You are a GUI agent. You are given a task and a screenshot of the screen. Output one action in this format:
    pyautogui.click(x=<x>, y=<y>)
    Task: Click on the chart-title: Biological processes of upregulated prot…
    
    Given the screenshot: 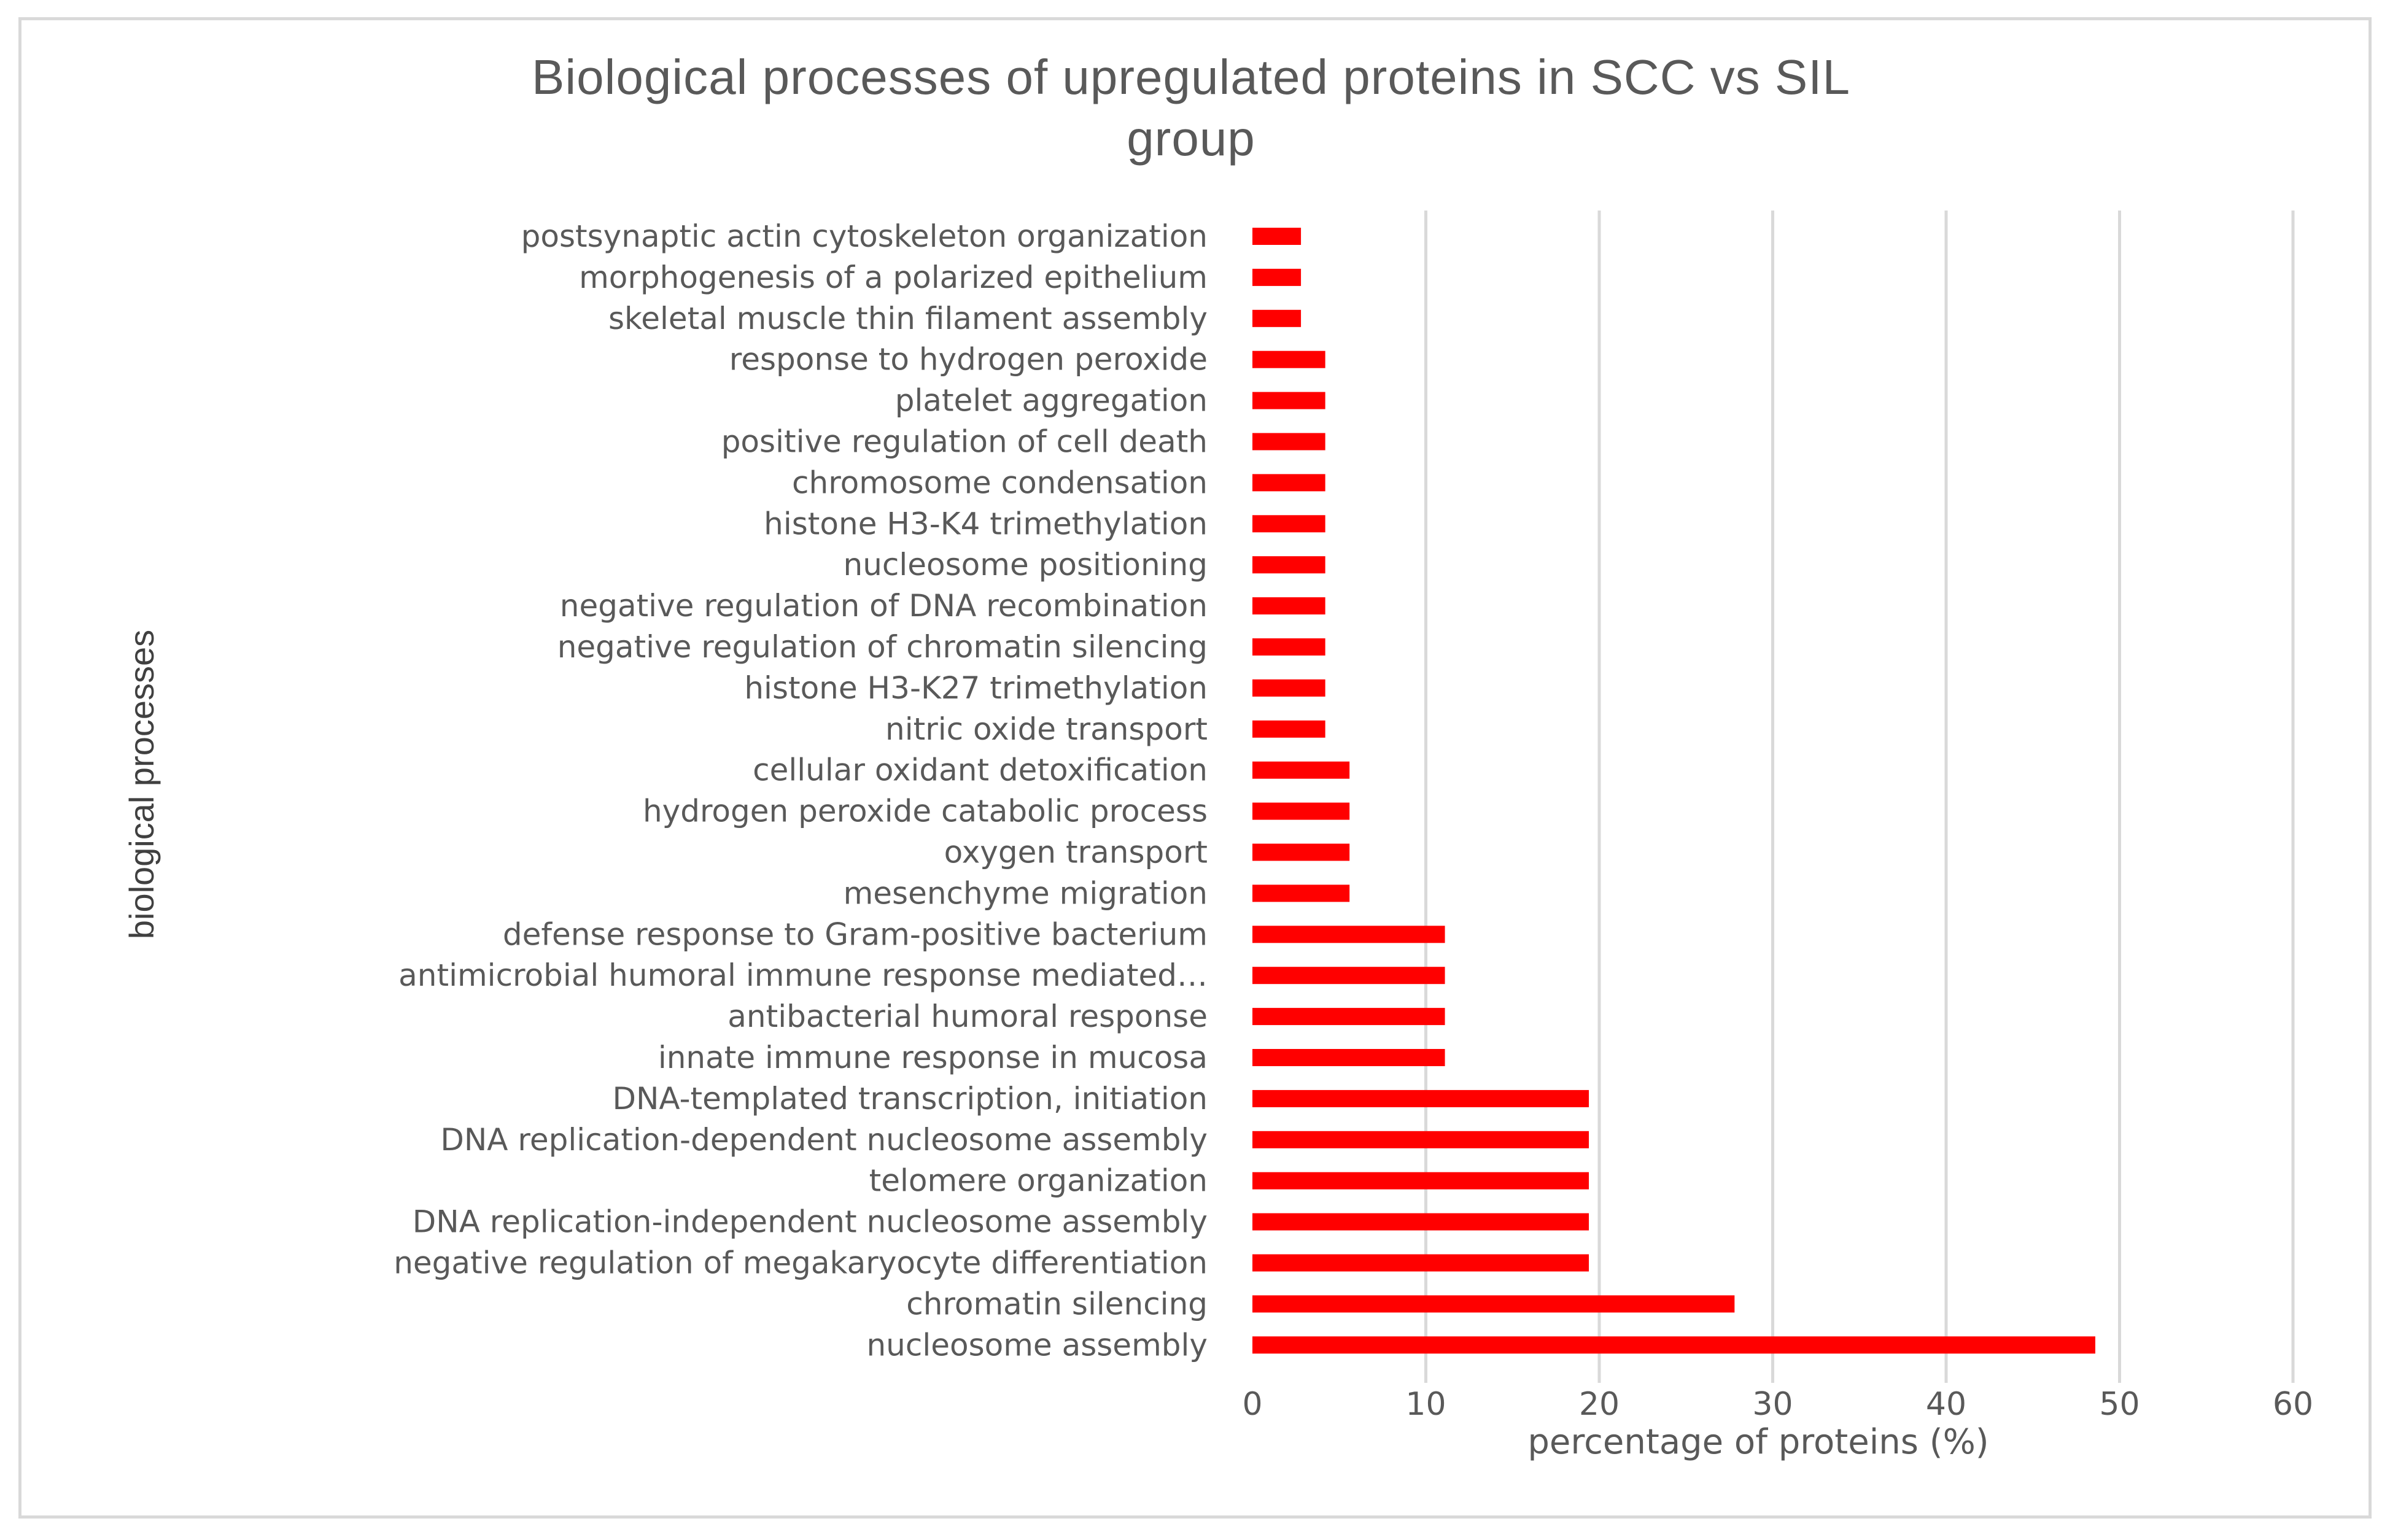 What is the action you would take?
    pyautogui.click(x=1191, y=108)
    